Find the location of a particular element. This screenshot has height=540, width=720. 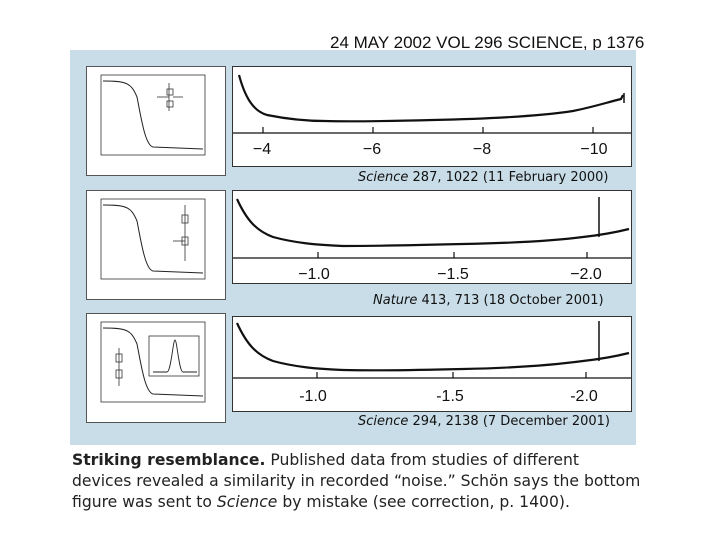

citation-details: 294, 2138 (7 December 2001) is located at coordinates (509, 421).